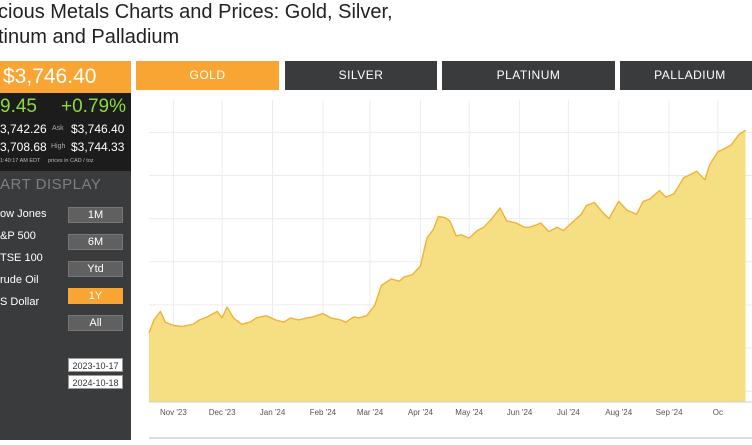 This screenshot has height=445, width=752. What do you see at coordinates (95, 323) in the screenshot?
I see `range-all-button: All` at bounding box center [95, 323].